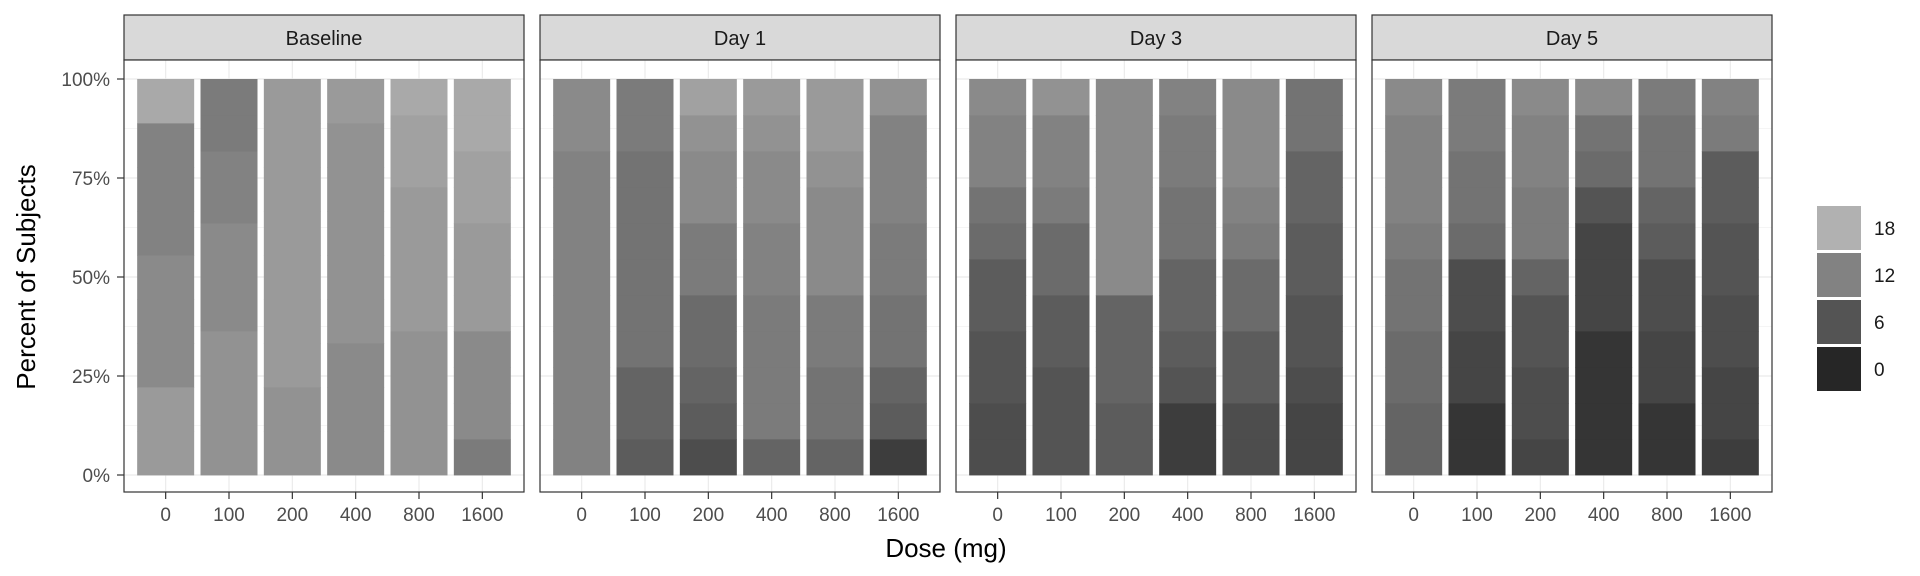 This screenshot has height=576, width=1920. Describe the element at coordinates (1730, 515) in the screenshot. I see `x-tick-label: 1600` at that location.